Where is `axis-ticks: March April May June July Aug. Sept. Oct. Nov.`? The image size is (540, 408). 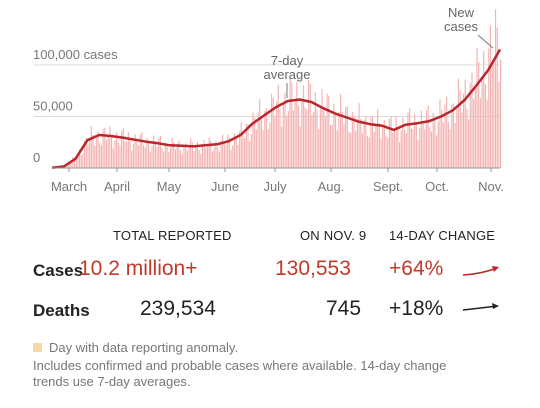
axis-ticks: March April May June July Aug. Sept. Oct. Nov. is located at coordinates (277, 181).